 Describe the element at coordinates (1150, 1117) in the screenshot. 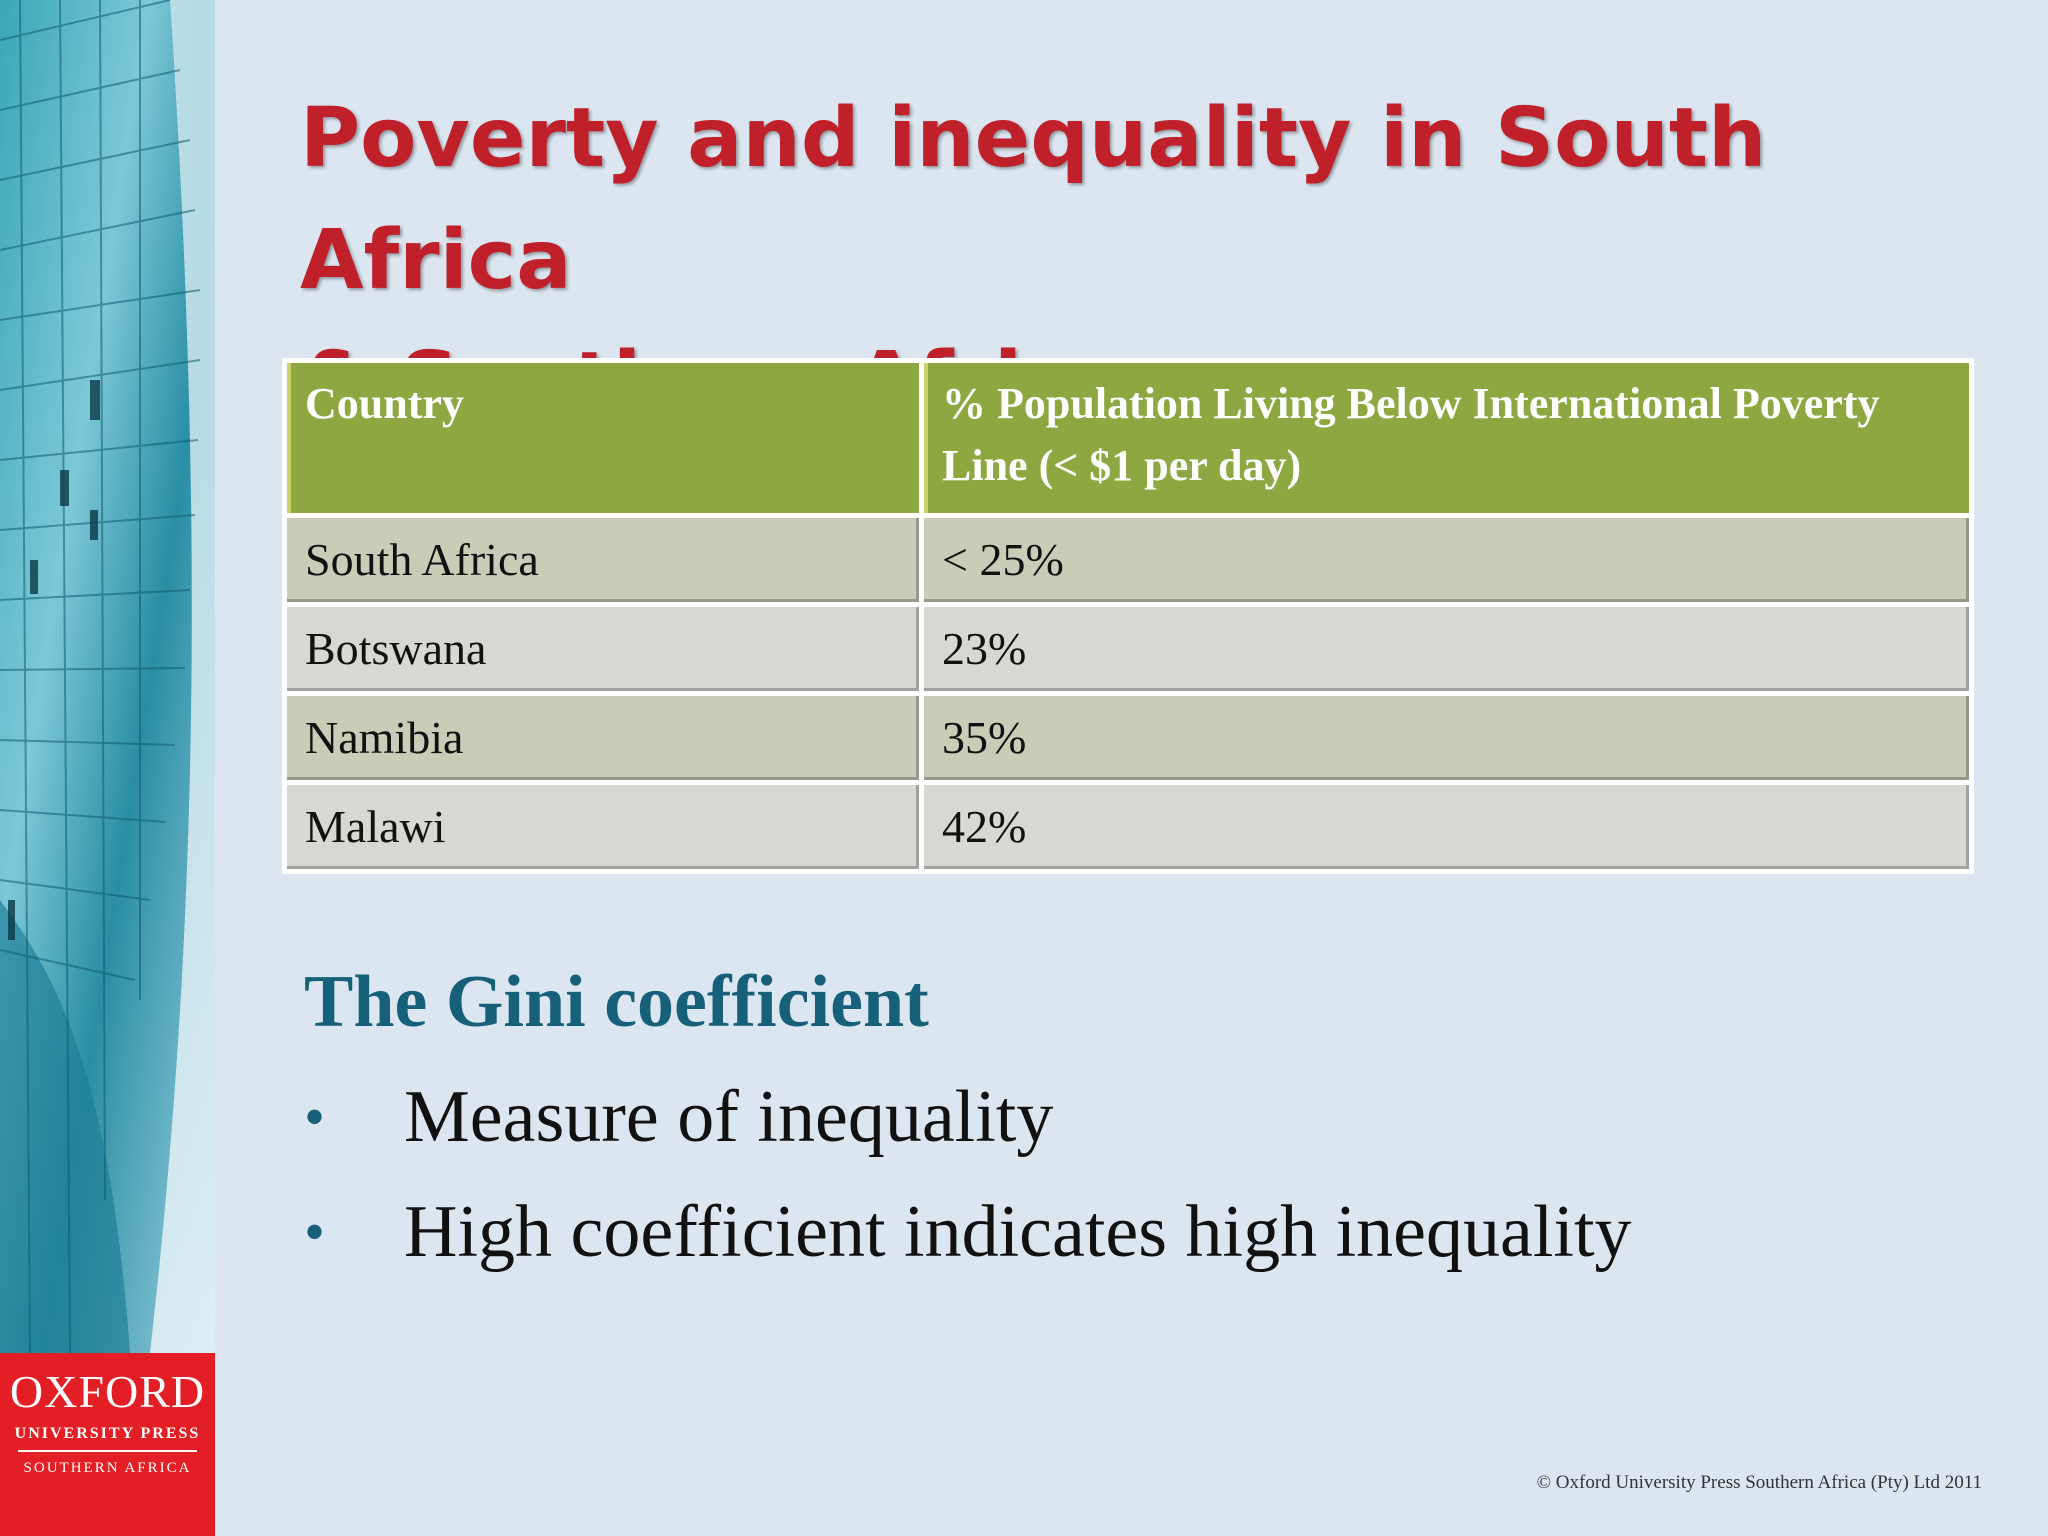

I see `list-item: • Measure of inequality` at that location.